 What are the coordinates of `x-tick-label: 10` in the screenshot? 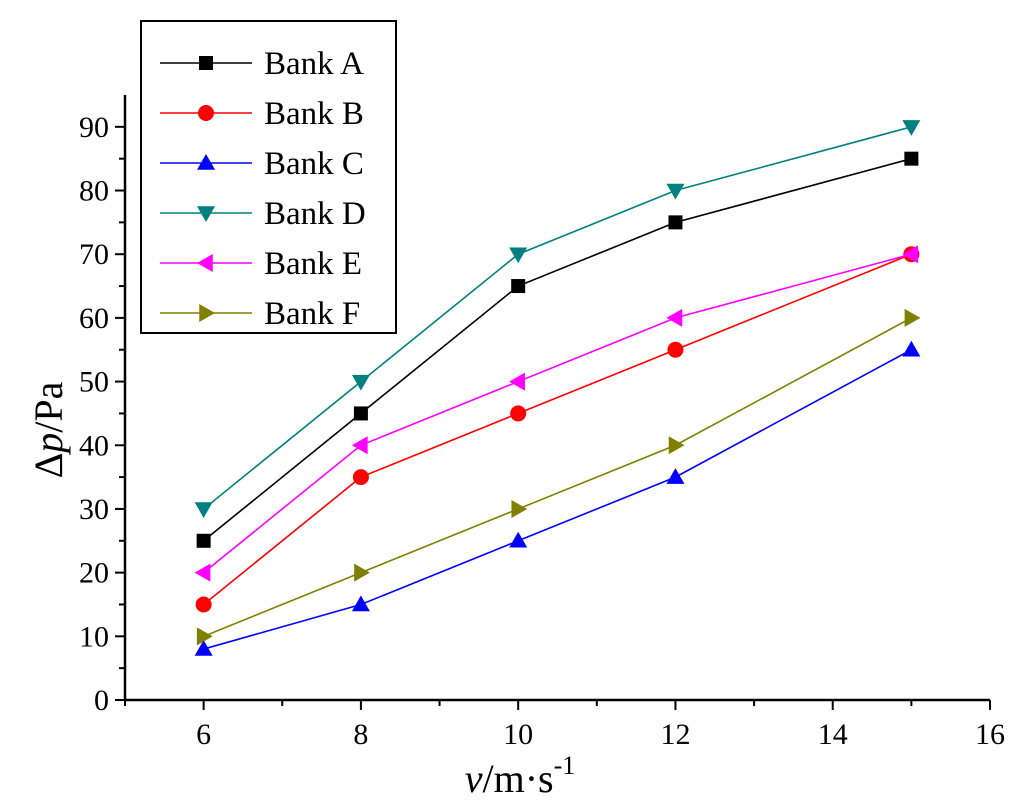 It's located at (518, 734).